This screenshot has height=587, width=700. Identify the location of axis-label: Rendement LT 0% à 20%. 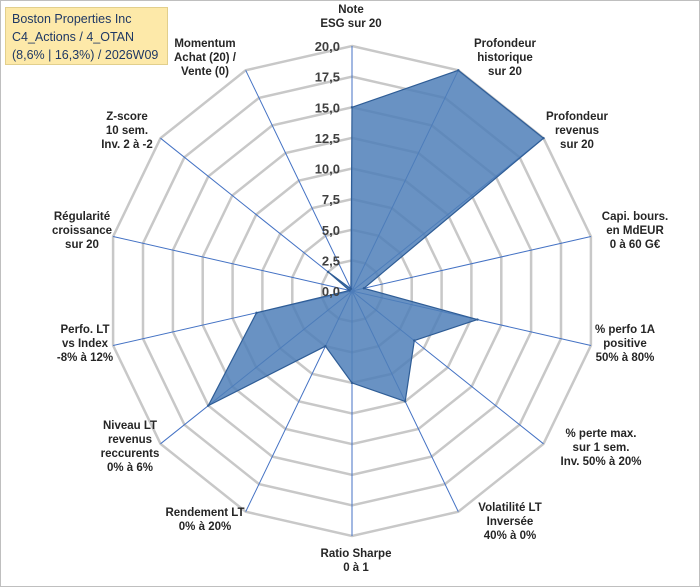
(204, 520).